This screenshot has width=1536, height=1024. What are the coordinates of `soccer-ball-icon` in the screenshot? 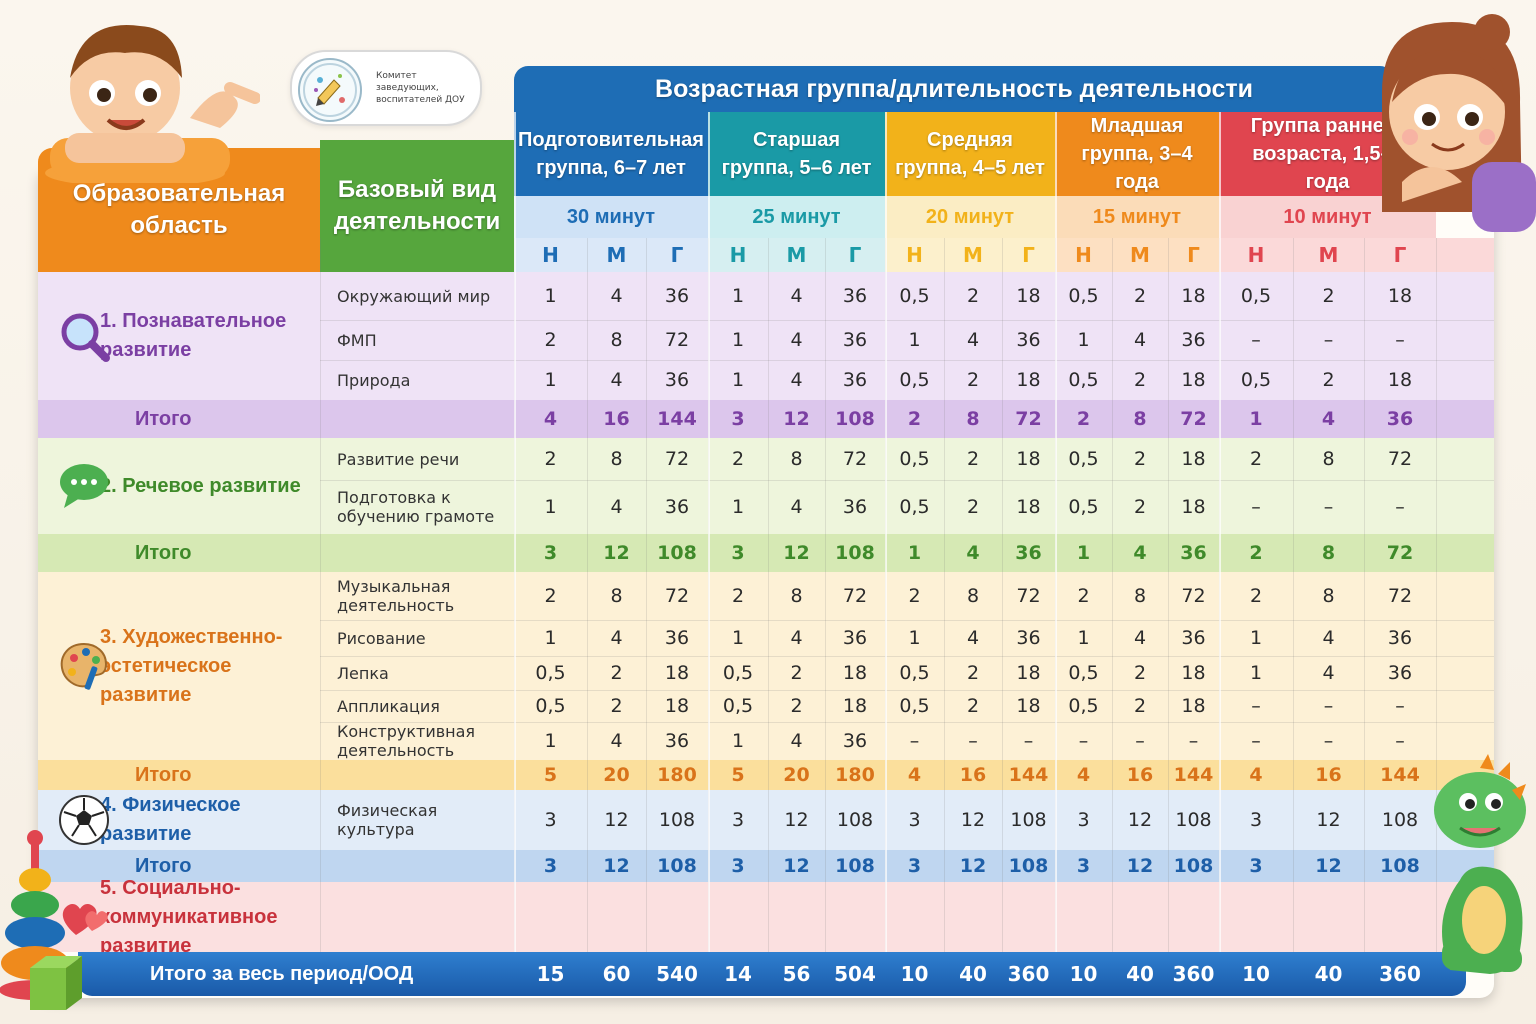 It's located at (84, 820).